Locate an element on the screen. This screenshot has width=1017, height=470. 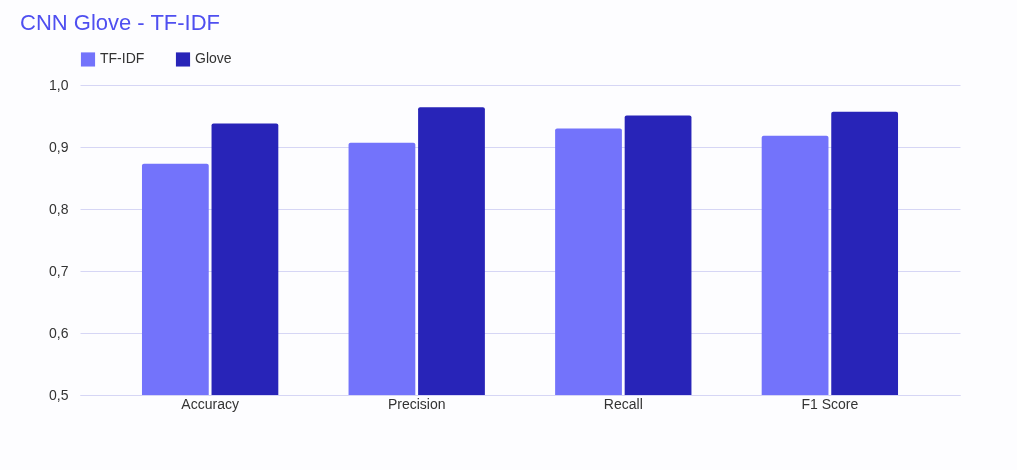
y-tick-label: 0,9 is located at coordinates (59, 146).